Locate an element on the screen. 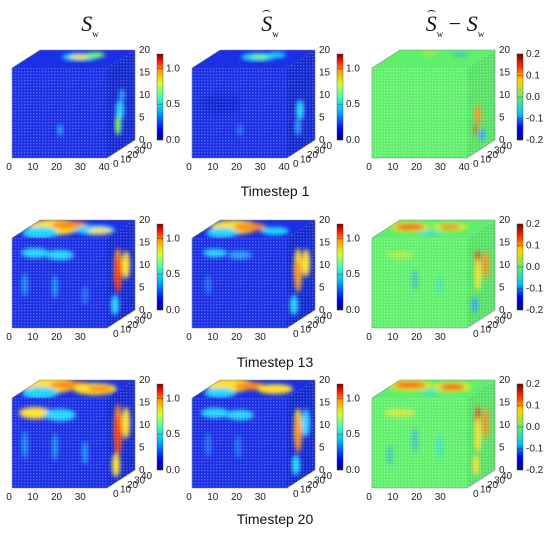 The image size is (550, 535). column-header-difference: Sw − Sw is located at coordinates (455, 24).